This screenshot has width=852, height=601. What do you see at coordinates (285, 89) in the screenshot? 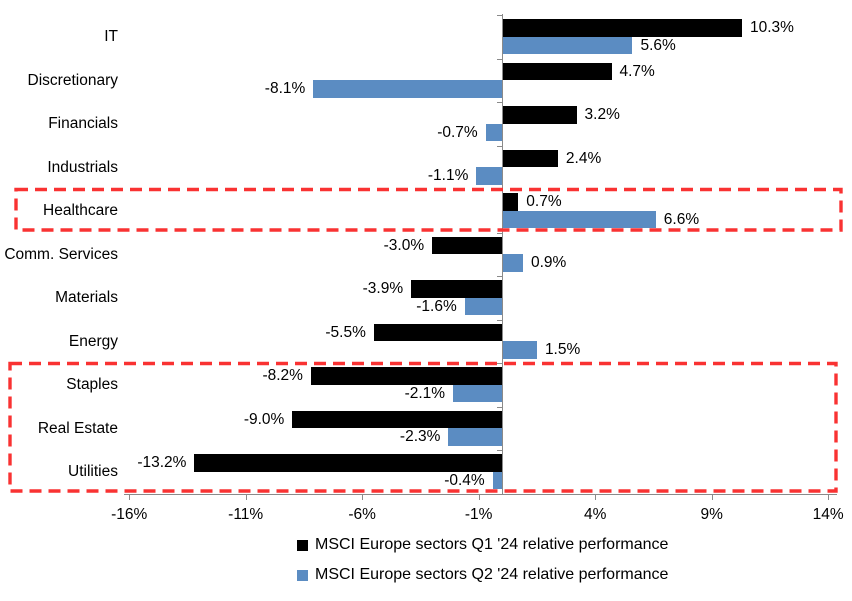
I see `value-label: -8.1%` at bounding box center [285, 89].